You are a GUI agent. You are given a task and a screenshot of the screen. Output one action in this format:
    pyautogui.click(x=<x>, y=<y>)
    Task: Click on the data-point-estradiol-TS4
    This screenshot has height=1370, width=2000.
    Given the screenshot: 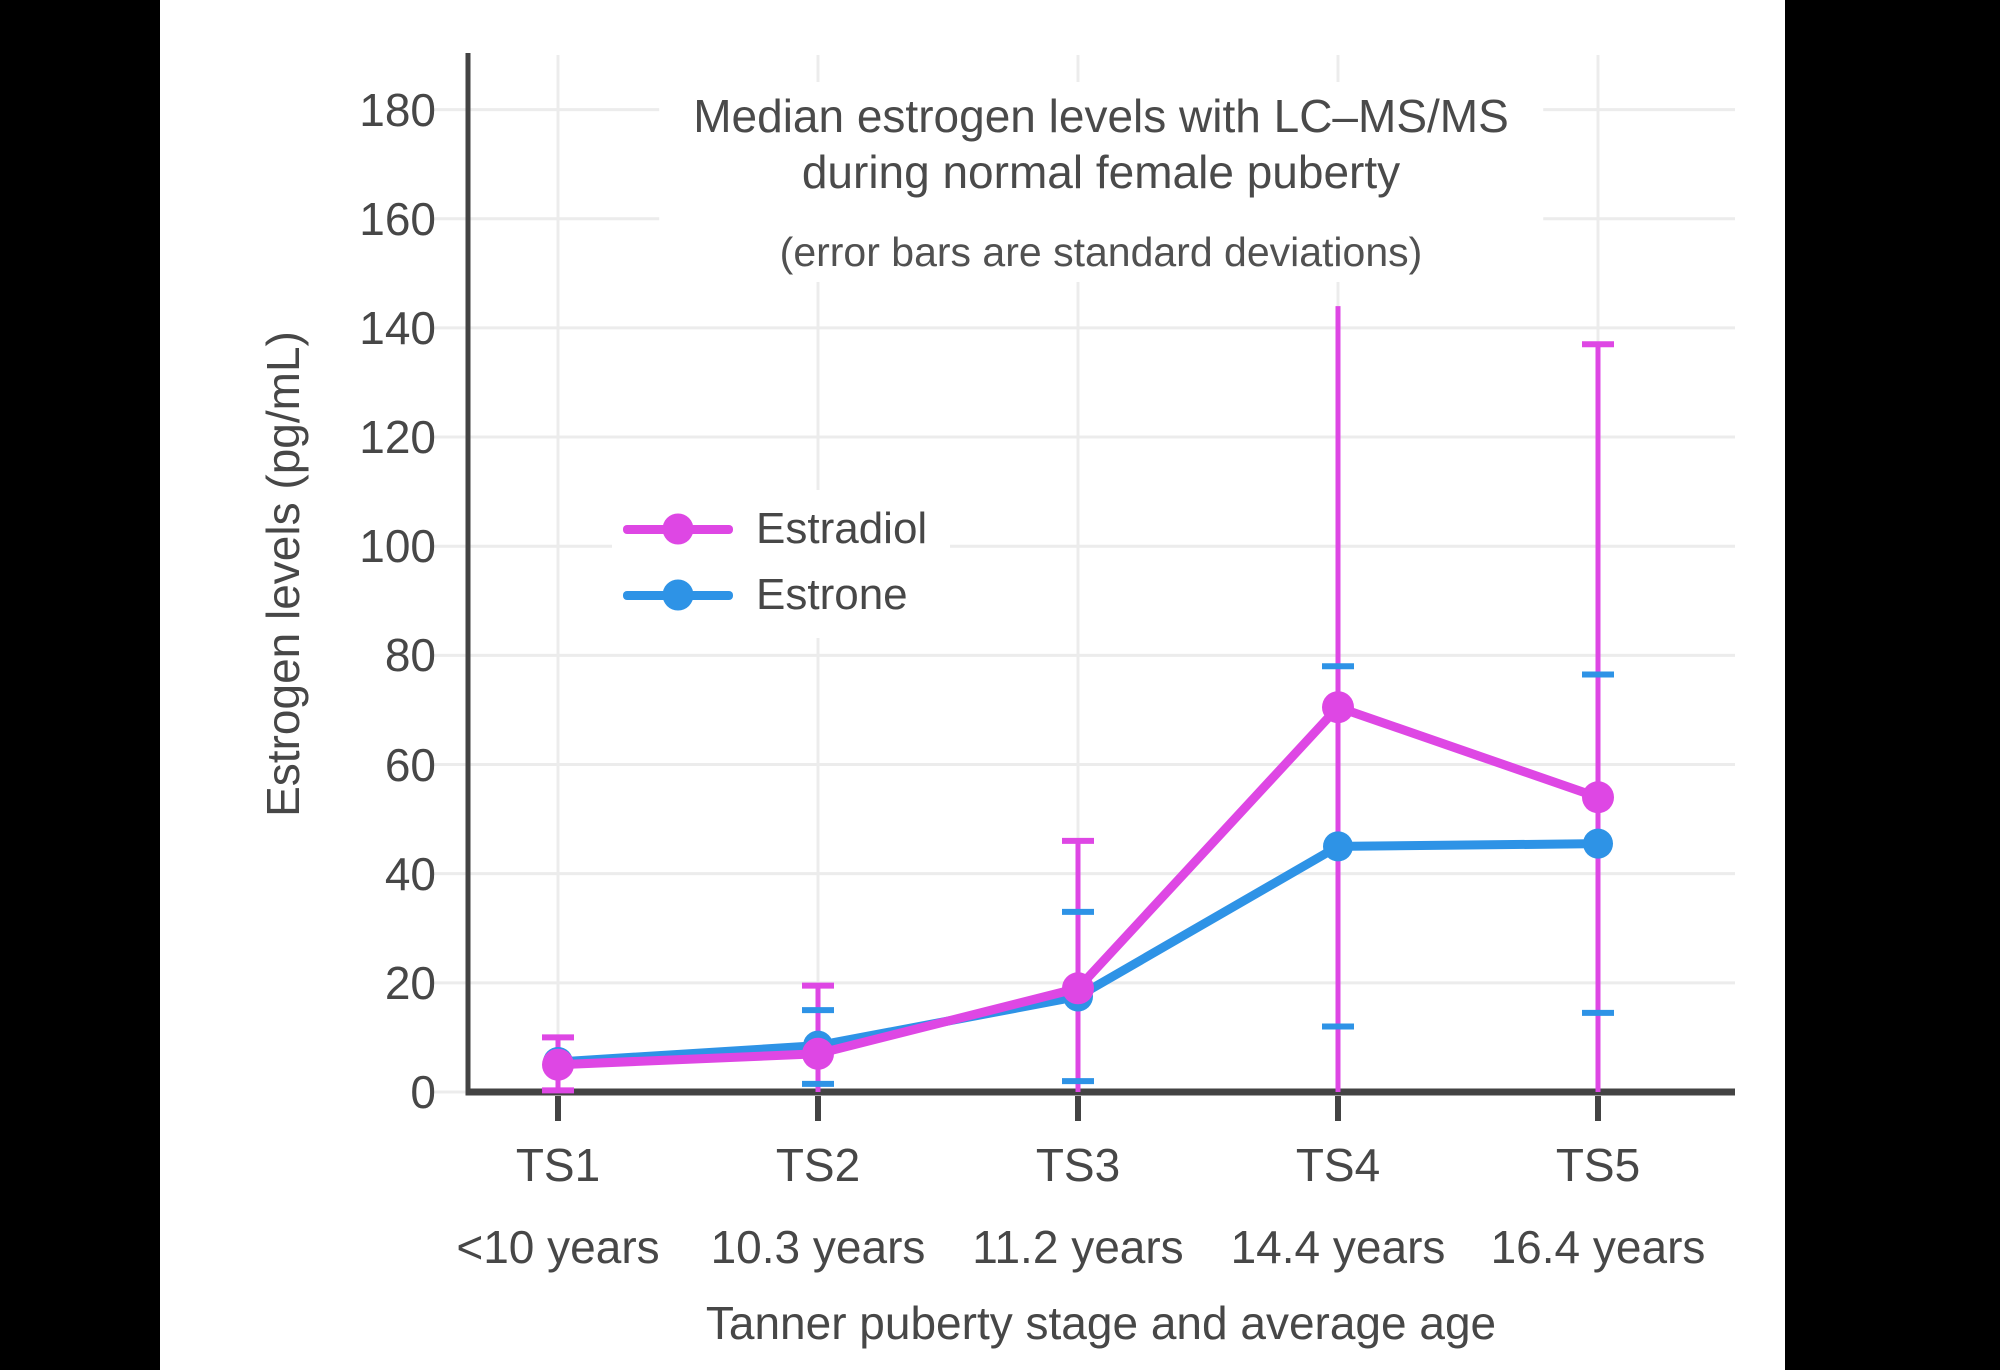 What is the action you would take?
    pyautogui.click(x=1338, y=707)
    